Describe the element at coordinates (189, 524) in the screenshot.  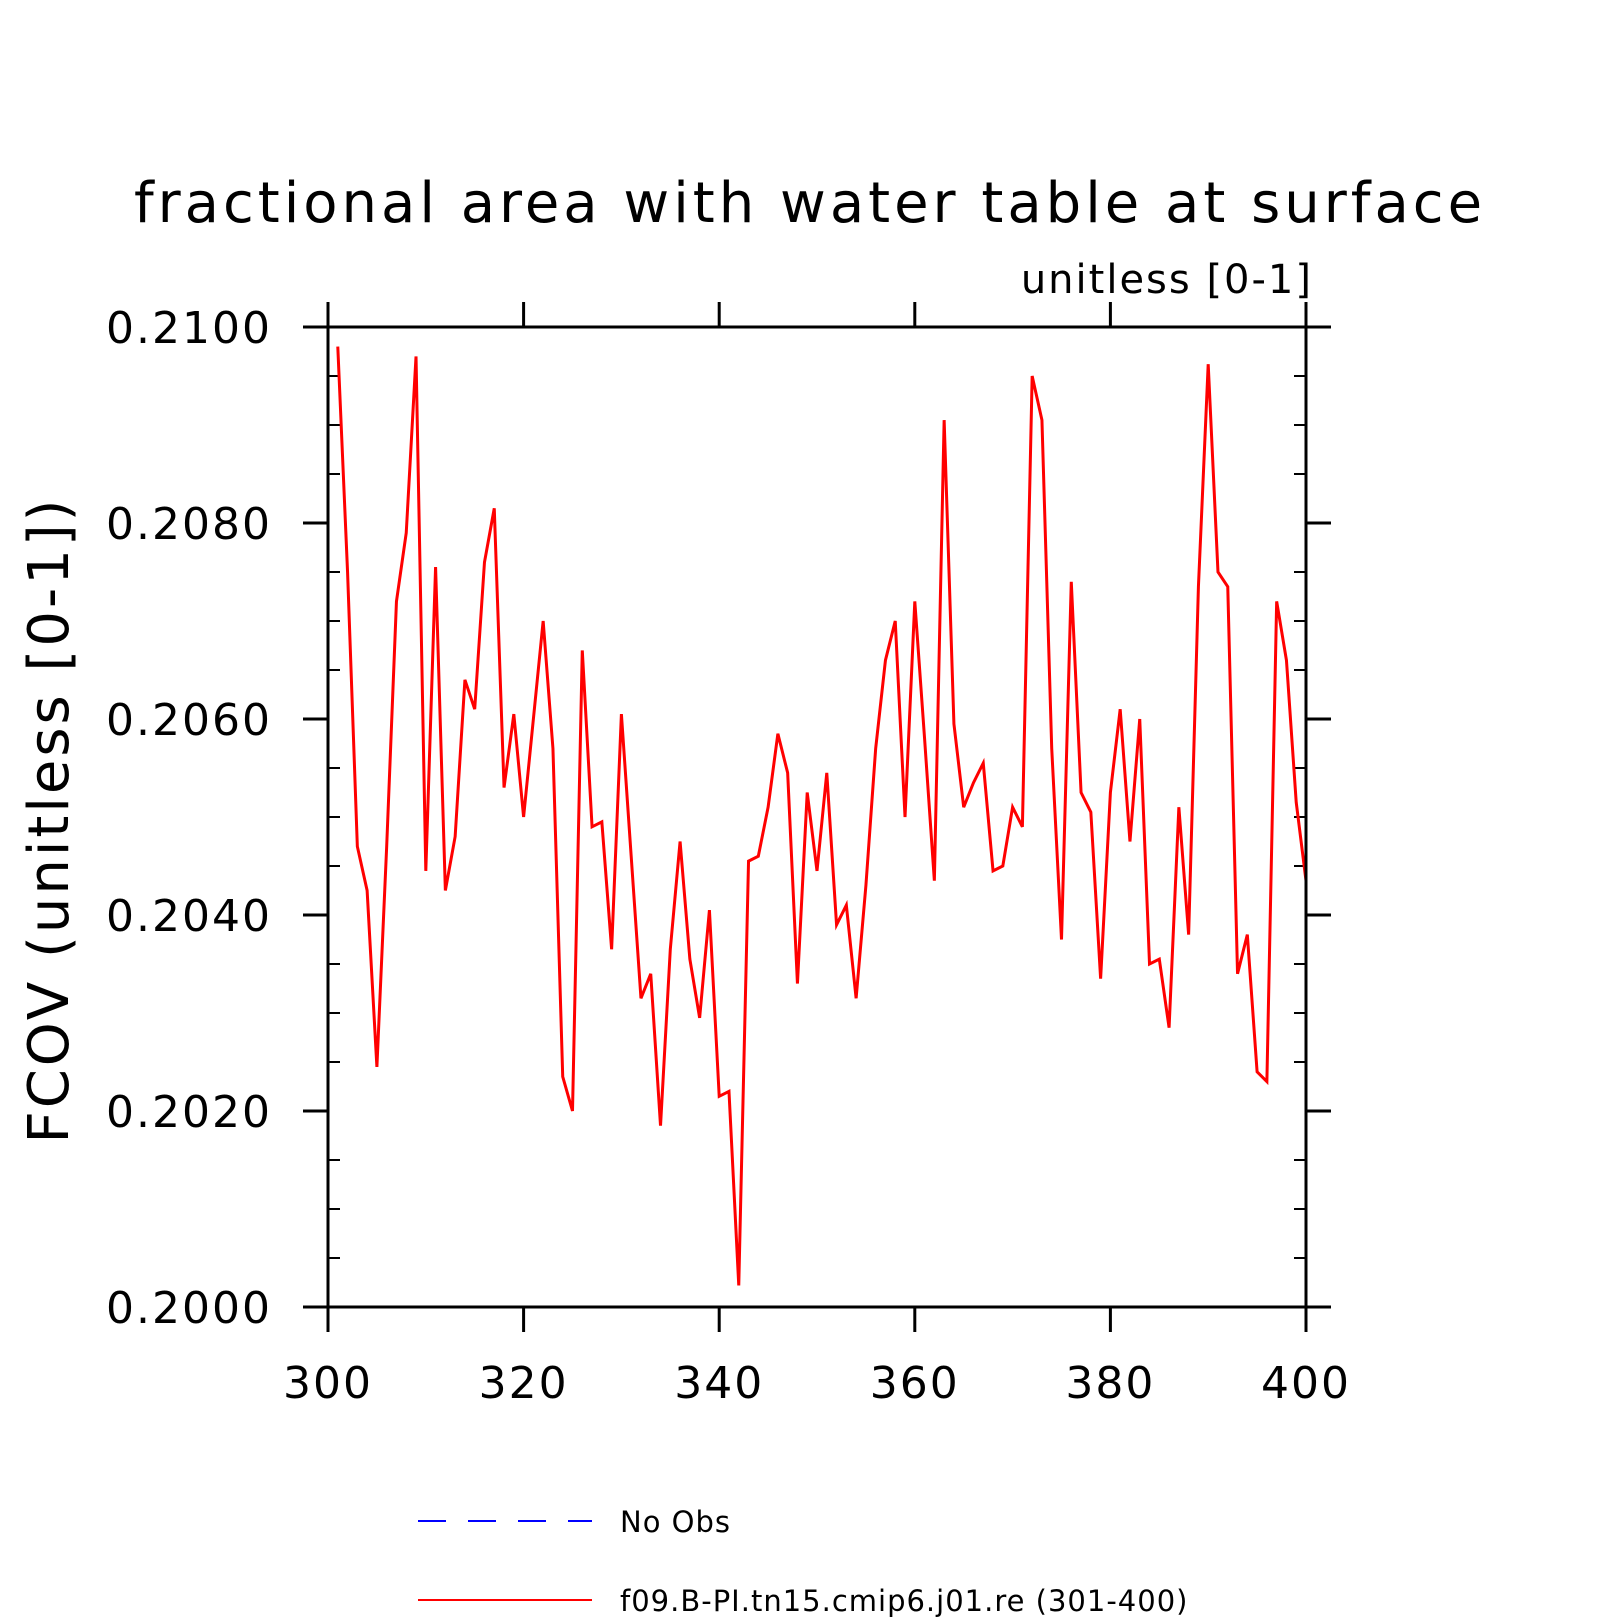
I see `y-tick-label: 0.2080` at that location.